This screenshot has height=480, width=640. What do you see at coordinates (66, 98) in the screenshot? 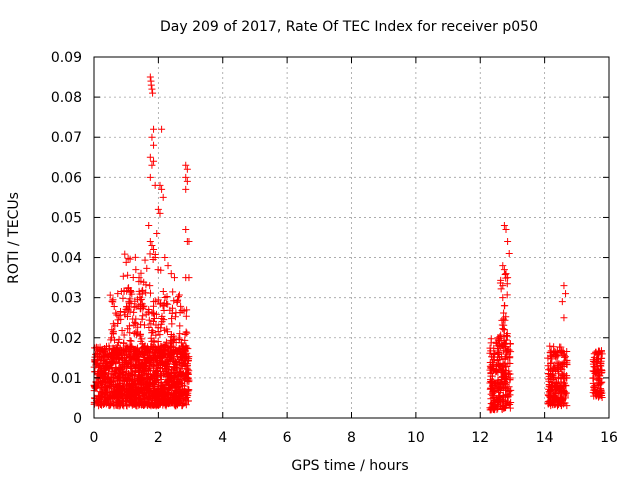
I see `y-tick-label: 0.08` at bounding box center [66, 98].